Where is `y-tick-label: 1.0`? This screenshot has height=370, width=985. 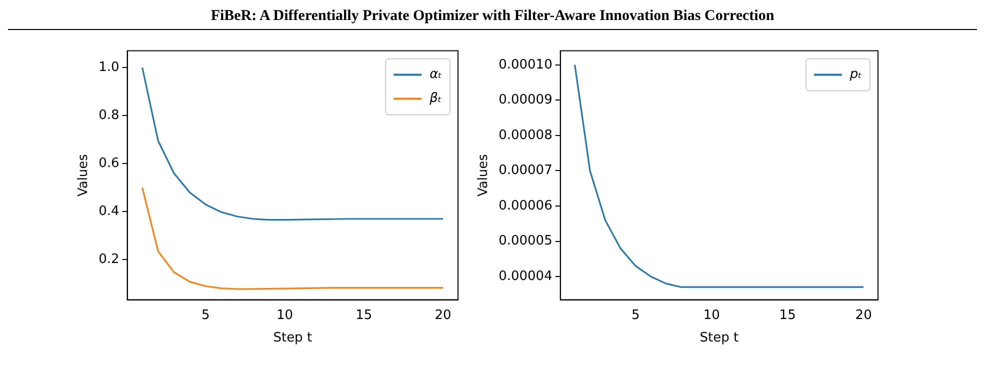 y-tick-label: 1.0 is located at coordinates (109, 67).